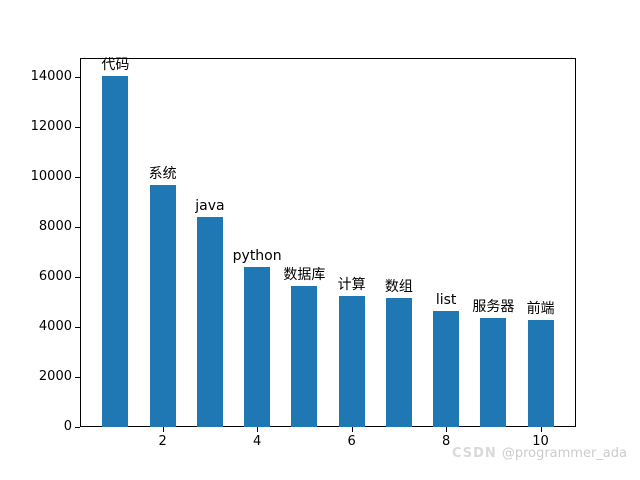 This screenshot has width=640, height=480. Describe the element at coordinates (540, 441) in the screenshot. I see `x-tick-label: 10` at that location.